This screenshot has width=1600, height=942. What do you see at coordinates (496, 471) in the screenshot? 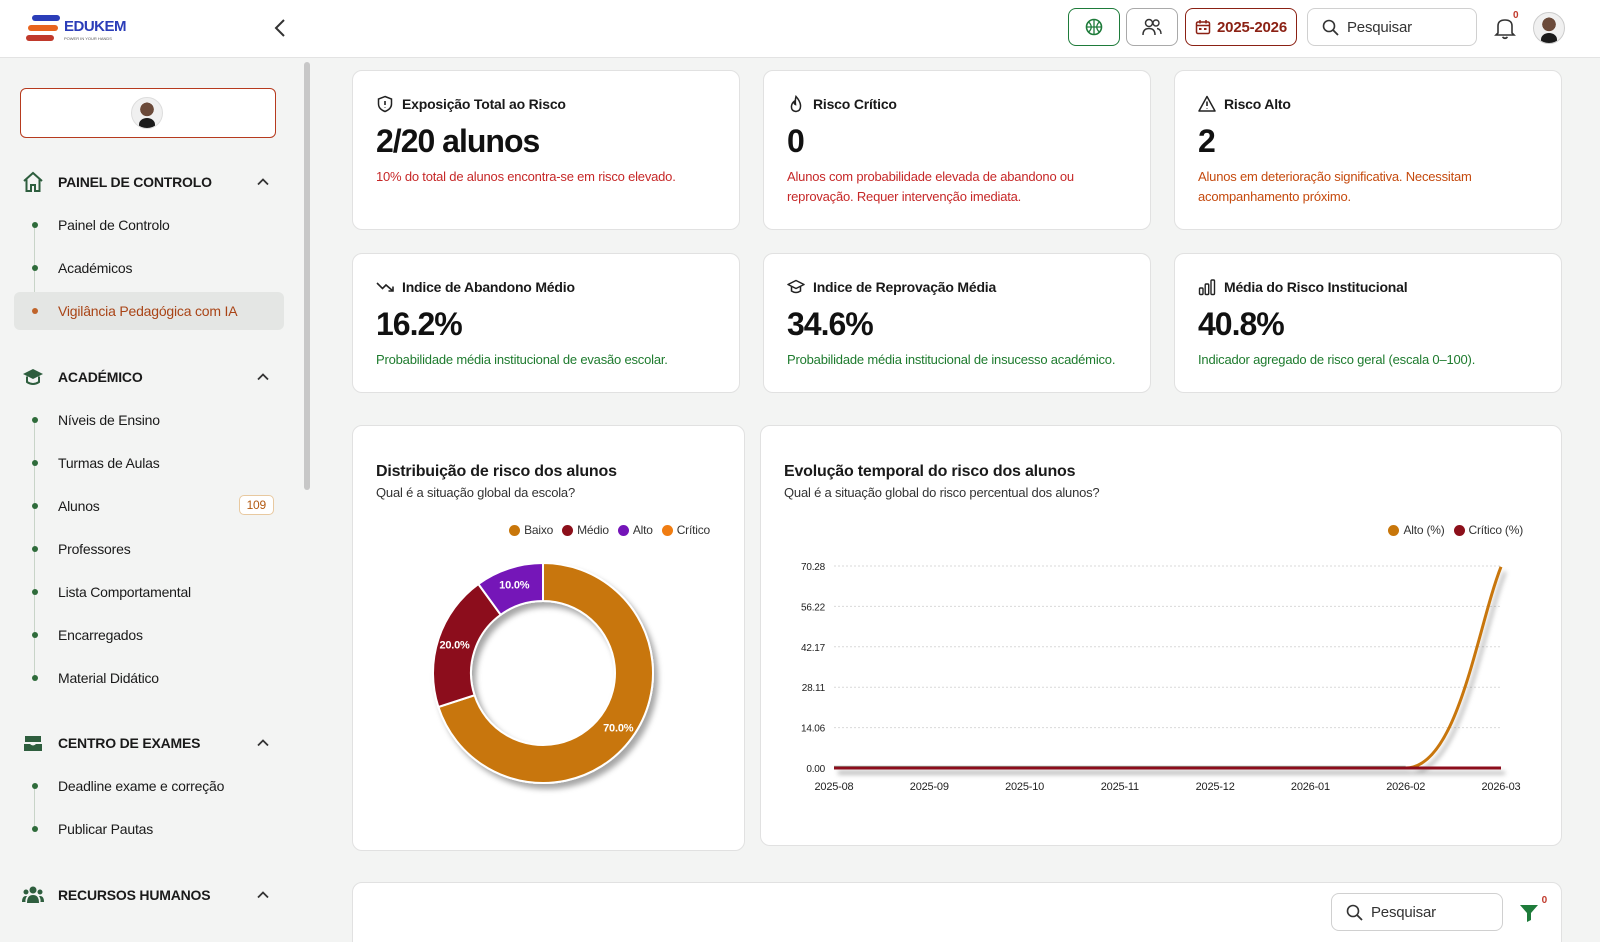
I see `chart-title: Distribuição de risco dos alunos` at bounding box center [496, 471].